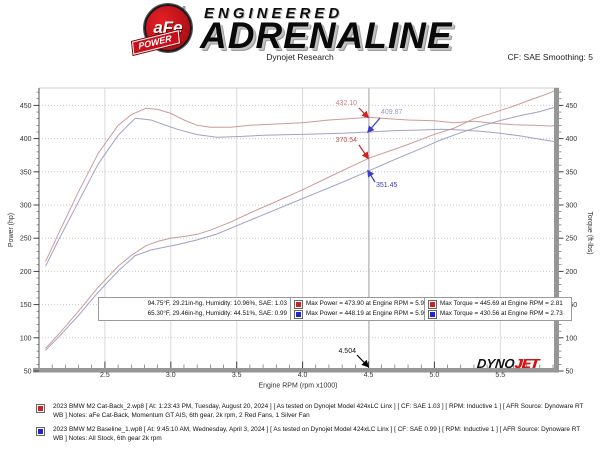 The height and width of the screenshot is (450, 600). Describe the element at coordinates (347, 103) in the screenshot. I see `svg-text: 432.10` at that location.